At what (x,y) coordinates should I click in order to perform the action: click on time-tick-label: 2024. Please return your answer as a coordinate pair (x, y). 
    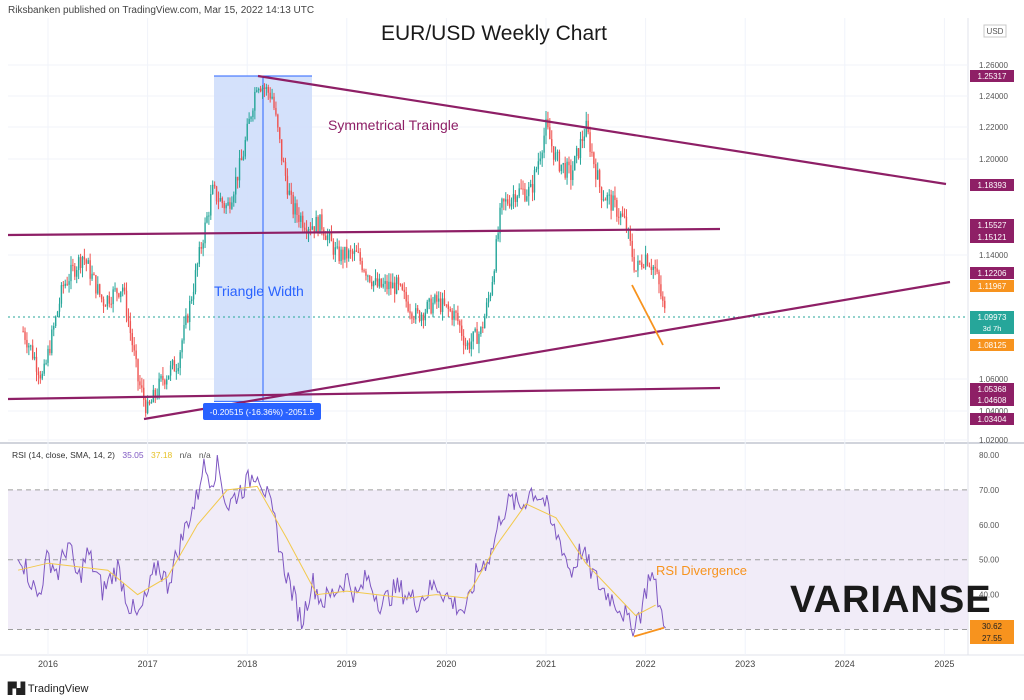
    Looking at the image, I should click on (845, 664).